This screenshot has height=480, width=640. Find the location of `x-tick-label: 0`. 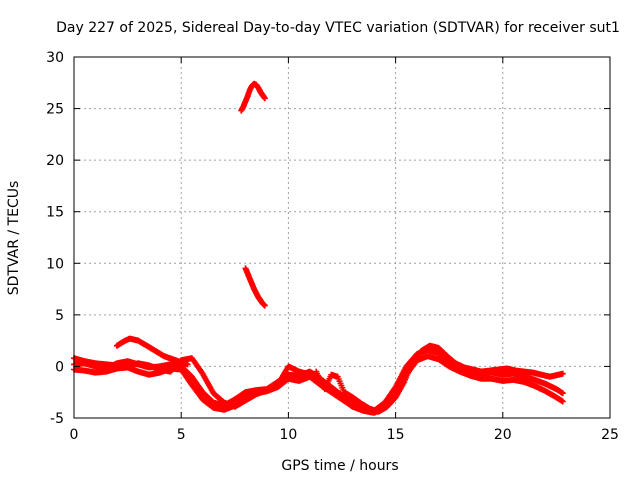

x-tick-label: 0 is located at coordinates (74, 435).